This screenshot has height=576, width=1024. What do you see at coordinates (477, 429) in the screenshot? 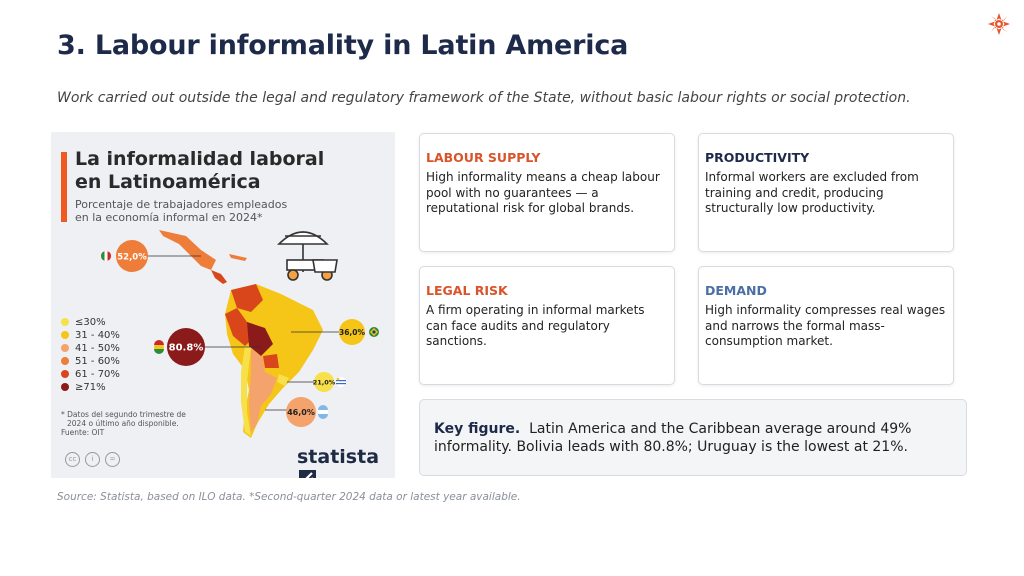
I see `key-figure-label: Key figure.` at bounding box center [477, 429].